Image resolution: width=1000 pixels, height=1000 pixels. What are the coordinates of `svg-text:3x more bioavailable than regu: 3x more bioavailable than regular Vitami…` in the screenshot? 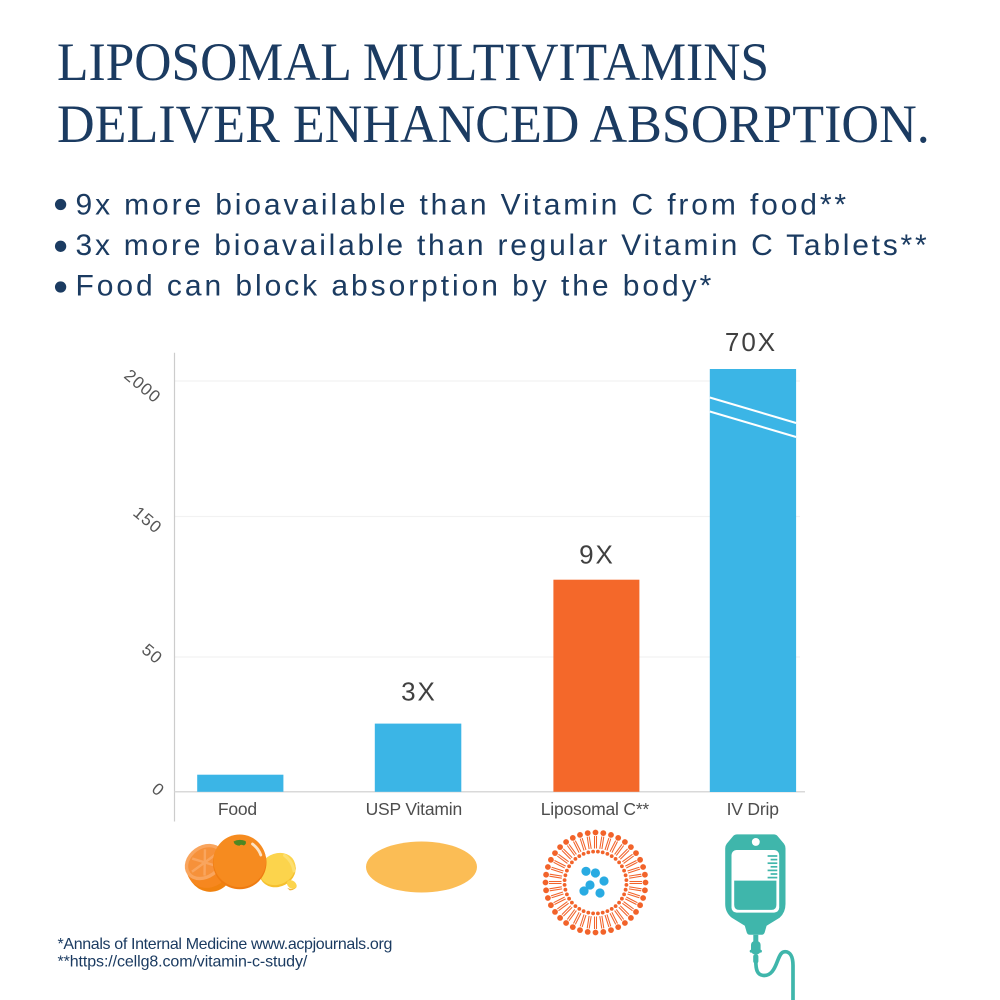 It's located at (503, 245).